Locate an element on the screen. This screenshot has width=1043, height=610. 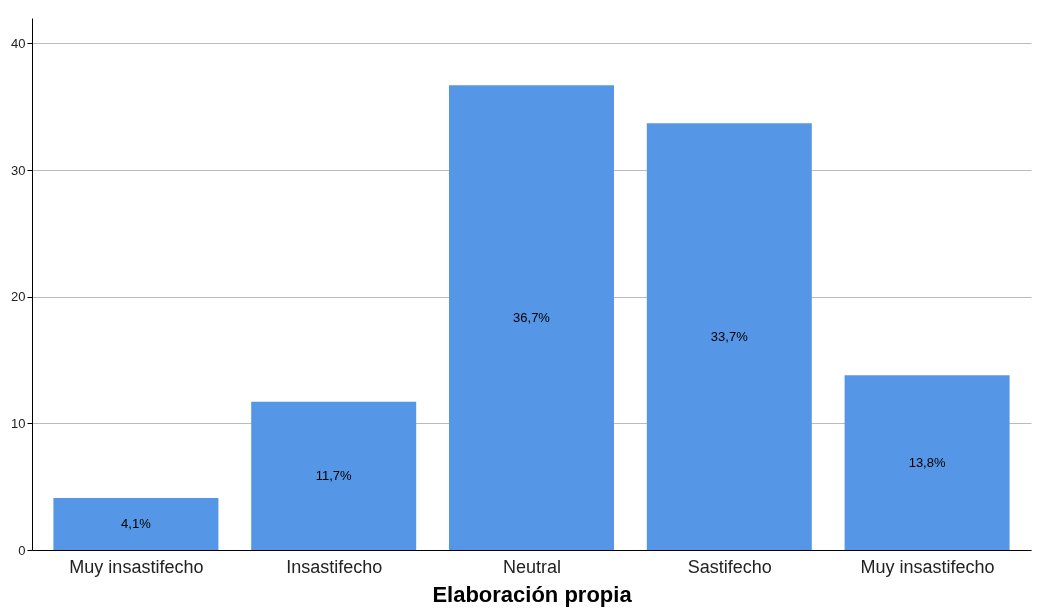
x-tick-label: Insastifecho is located at coordinates (334, 566).